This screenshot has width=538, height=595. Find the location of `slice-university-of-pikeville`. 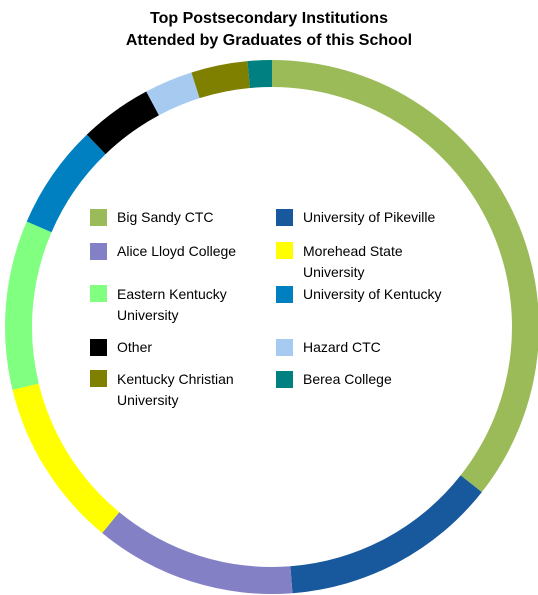

slice-university-of-pikeville is located at coordinates (386, 534).